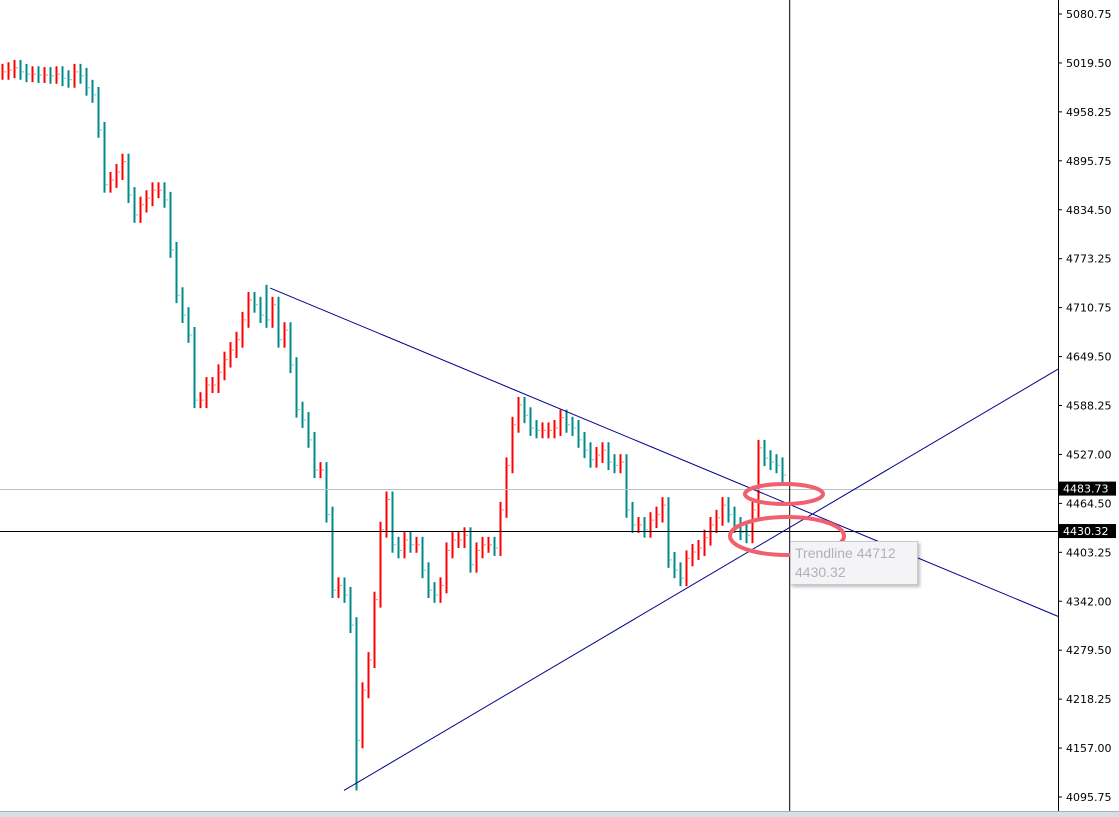 Image resolution: width=1119 pixels, height=817 pixels. I want to click on y-tick-label: 4710.75, so click(1089, 308).